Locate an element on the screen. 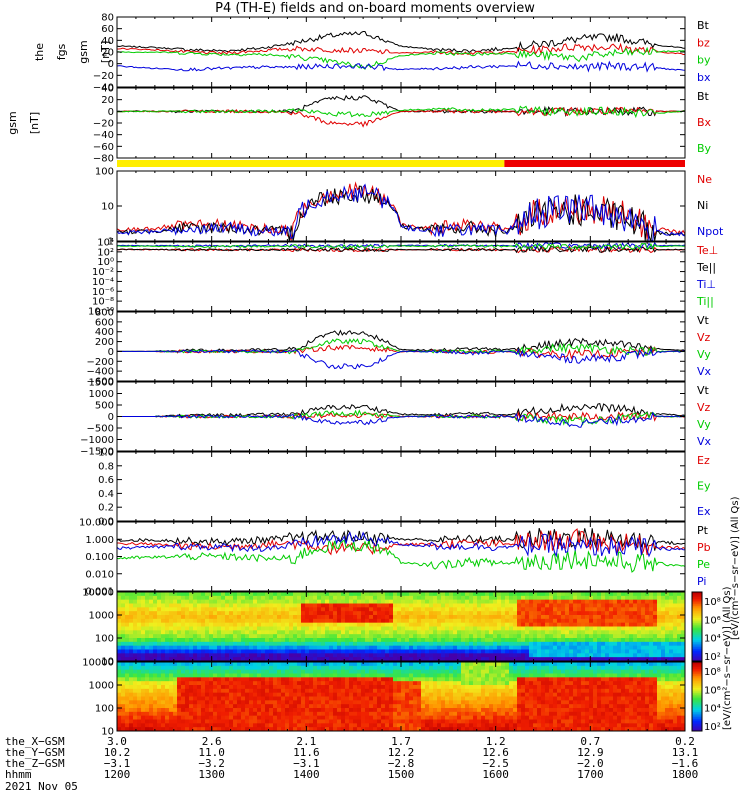 The image size is (750, 800). y-tick-label: −1500 is located at coordinates (97, 452).